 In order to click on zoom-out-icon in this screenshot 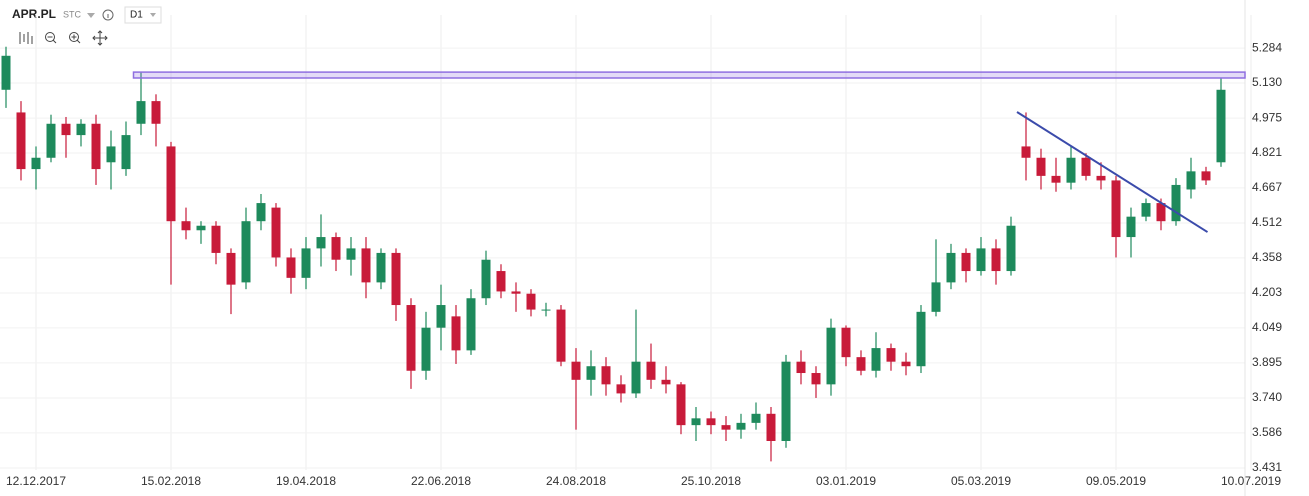, I will do `click(50, 37)`.